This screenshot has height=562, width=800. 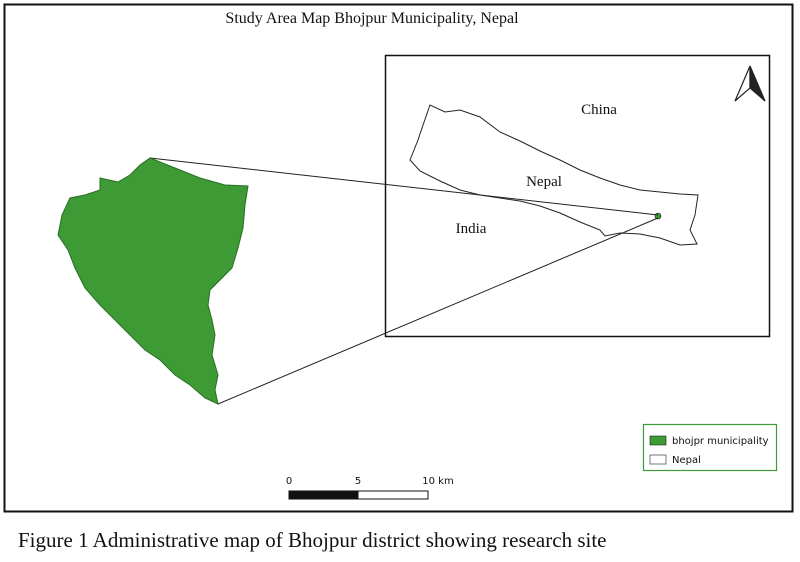 What do you see at coordinates (471, 229) in the screenshot?
I see `label-india: India` at bounding box center [471, 229].